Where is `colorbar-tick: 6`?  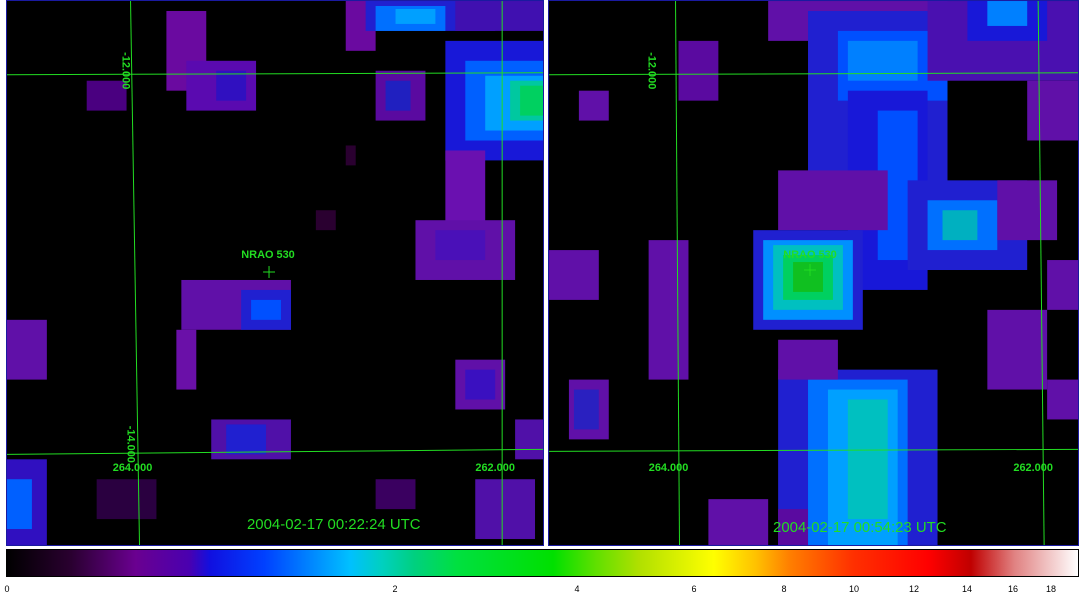 colorbar-tick: 6 is located at coordinates (694, 589).